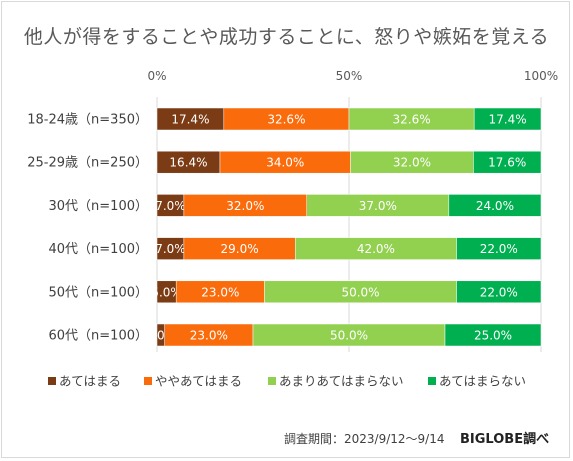  I want to click on x-tick-label: 50%, so click(349, 76).